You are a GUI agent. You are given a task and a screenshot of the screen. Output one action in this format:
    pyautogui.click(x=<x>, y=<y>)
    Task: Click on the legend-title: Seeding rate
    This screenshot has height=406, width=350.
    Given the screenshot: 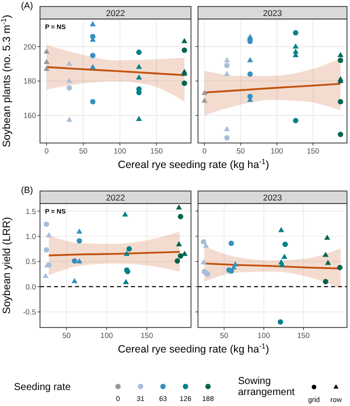 What is the action you would take?
    pyautogui.click(x=43, y=387)
    